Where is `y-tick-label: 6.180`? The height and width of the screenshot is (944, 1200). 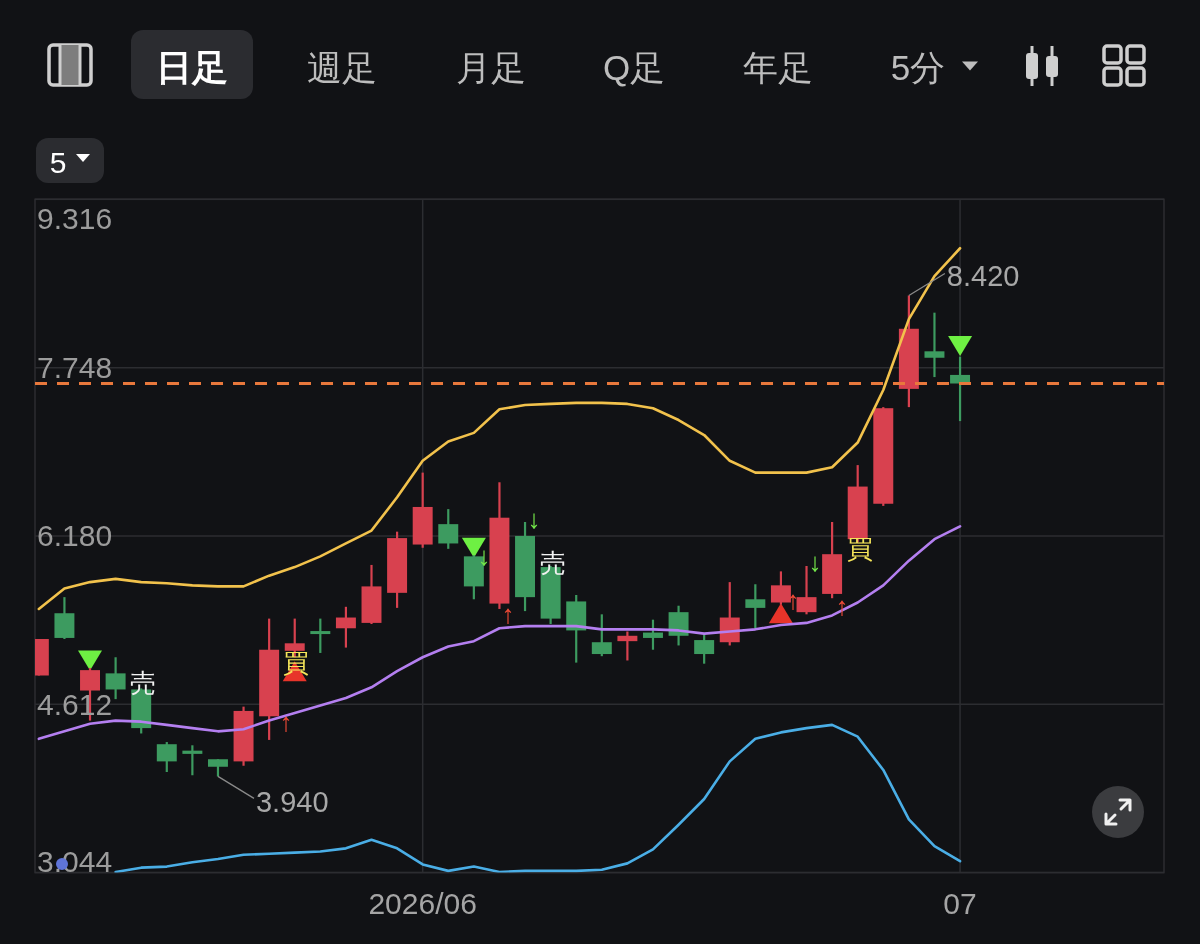
y-tick-label: 6.180 is located at coordinates (75, 536).